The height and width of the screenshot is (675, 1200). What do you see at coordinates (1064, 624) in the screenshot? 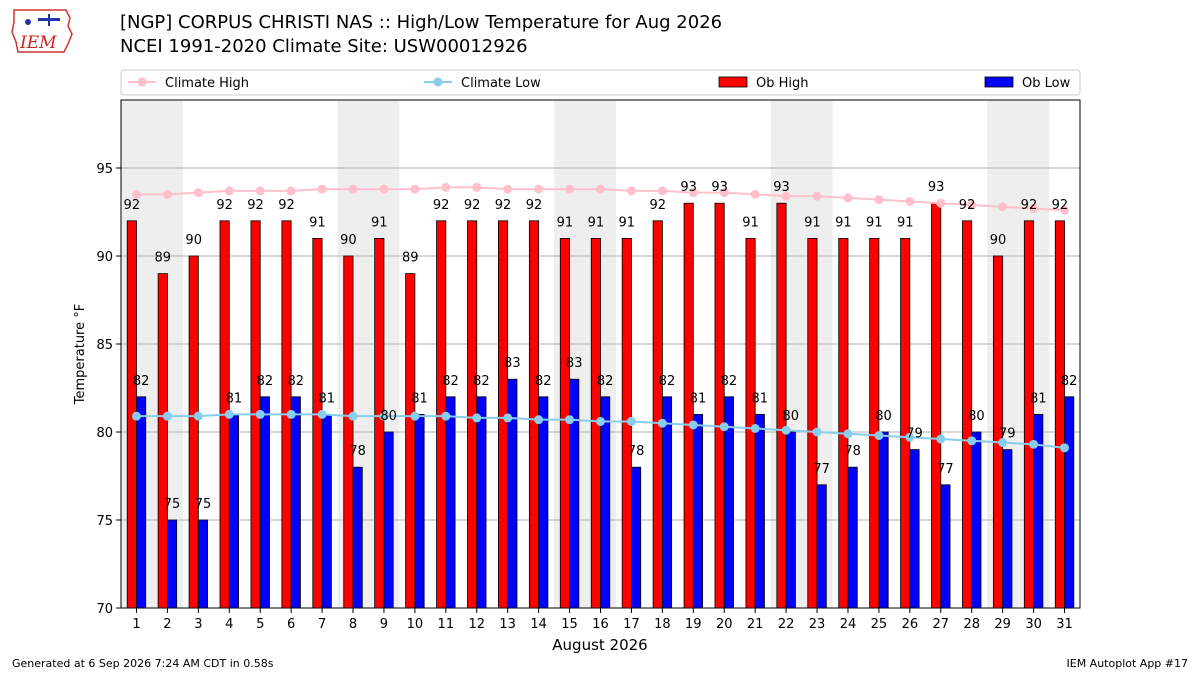
I see `x-tick-label: 31` at bounding box center [1064, 624].